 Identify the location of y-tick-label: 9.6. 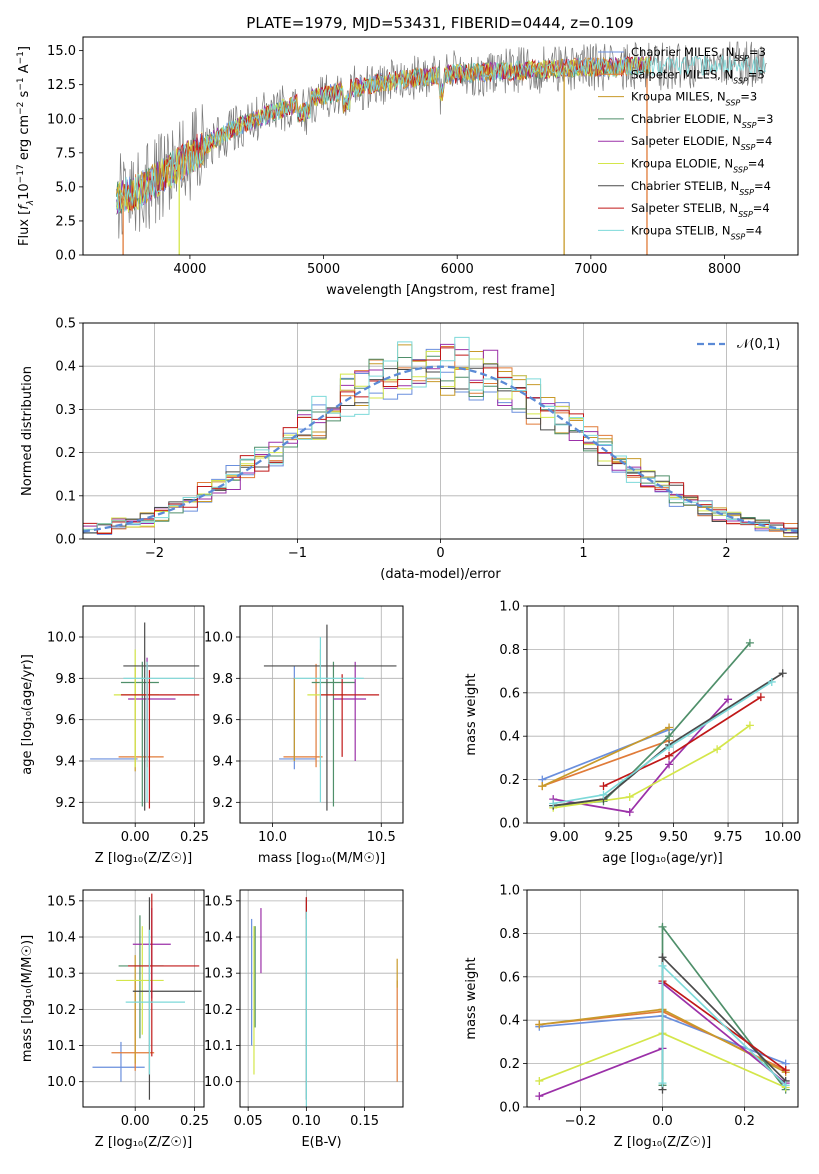
(65, 720).